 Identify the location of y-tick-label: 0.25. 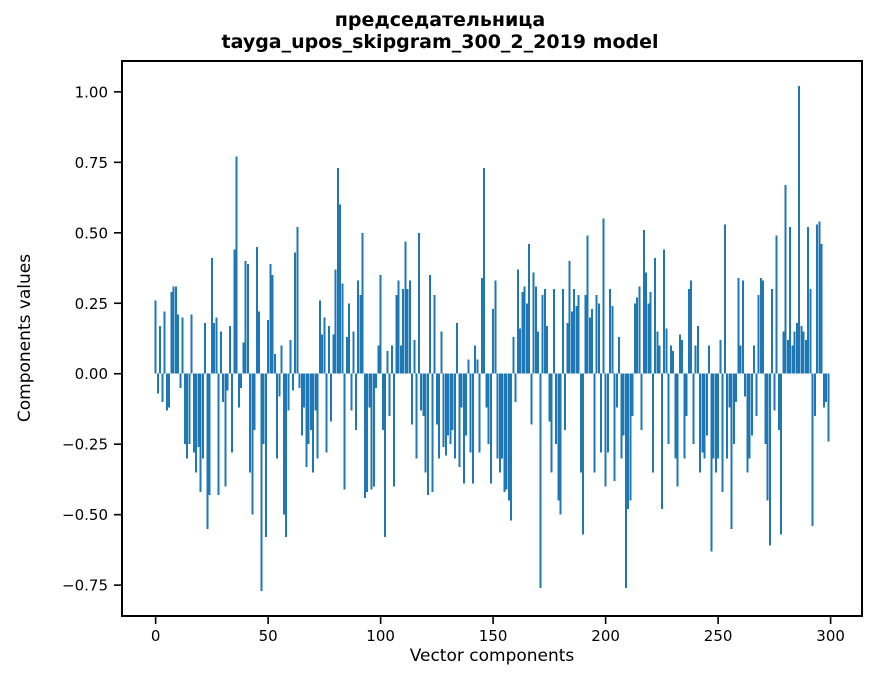
(91, 304).